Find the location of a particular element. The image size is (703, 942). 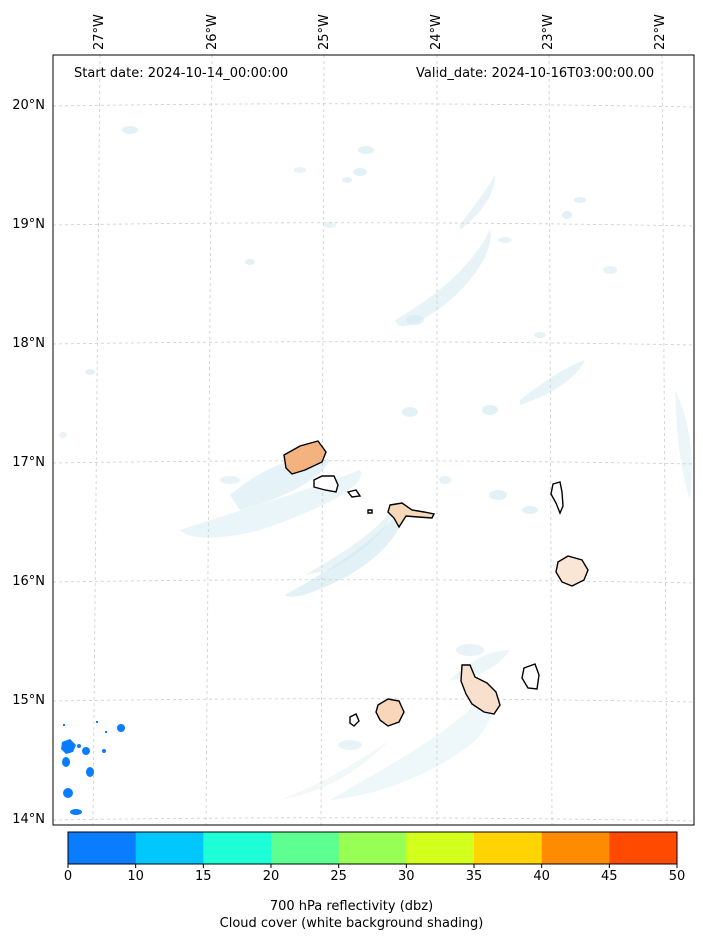

colorbar-subtitle: Cloud cover (white background shading) is located at coordinates (351, 923).